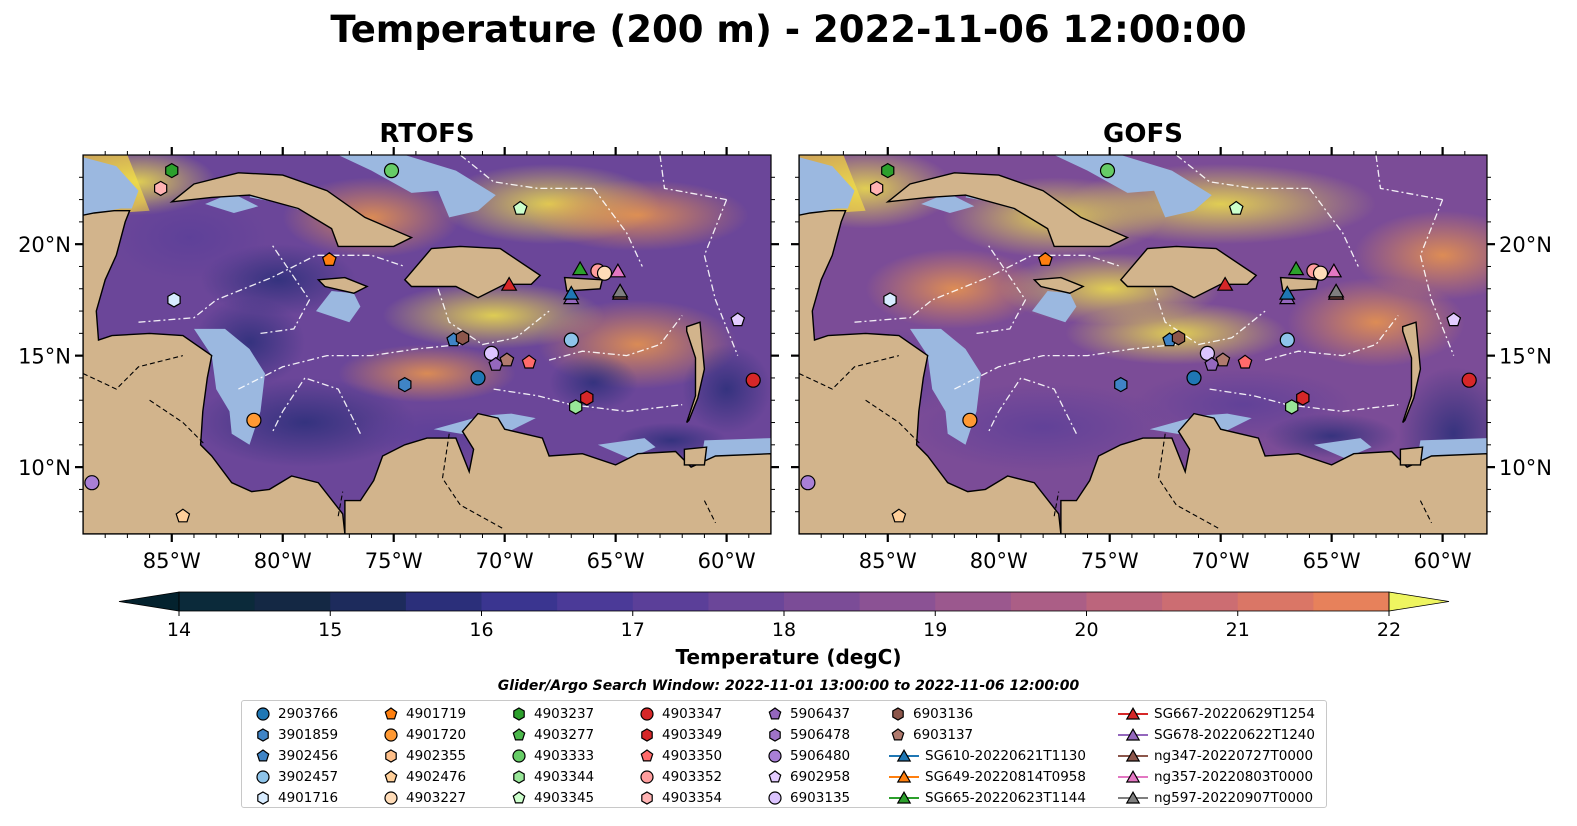 This screenshot has width=1577, height=826. Describe the element at coordinates (1234, 713) in the screenshot. I see `legend-label: SG667-20220629T1254` at that location.